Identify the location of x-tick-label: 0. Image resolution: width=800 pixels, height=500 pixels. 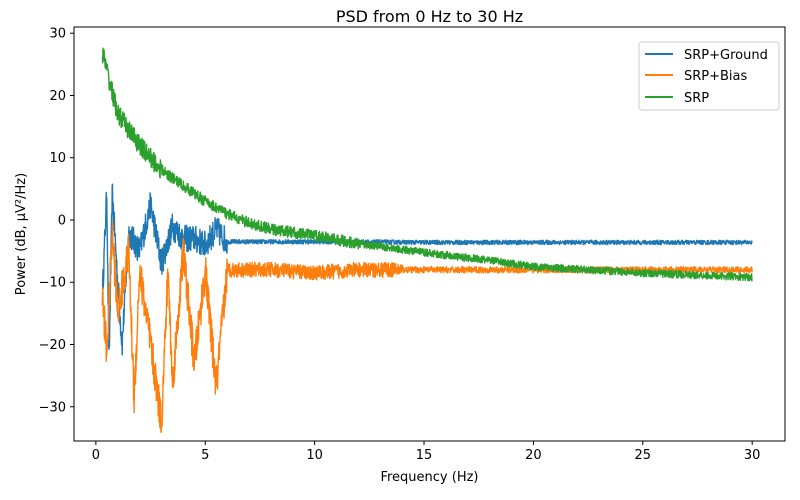
(96, 455).